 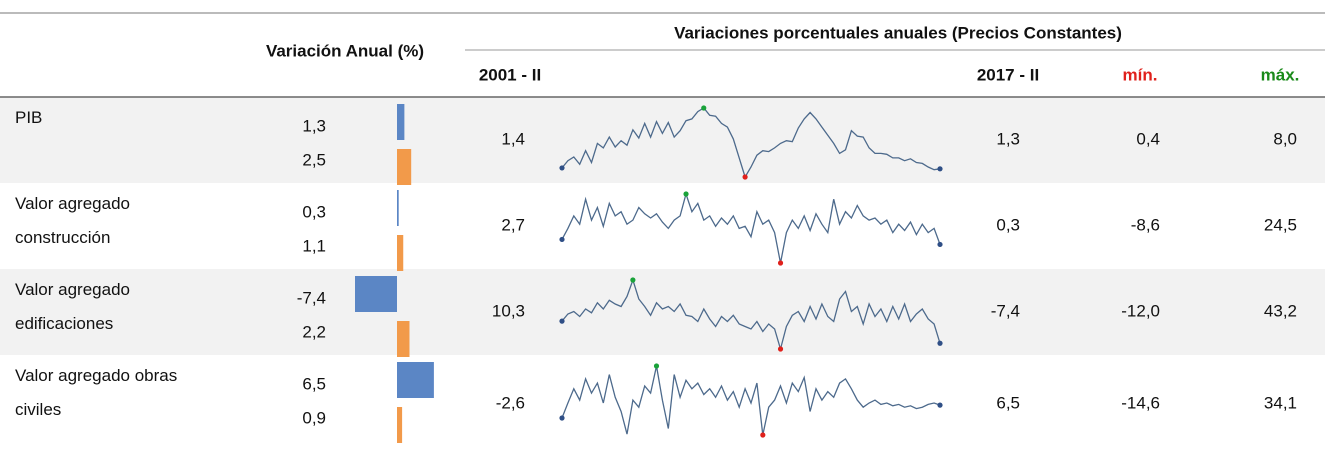 I want to click on annual-value: 1,1, so click(x=314, y=245).